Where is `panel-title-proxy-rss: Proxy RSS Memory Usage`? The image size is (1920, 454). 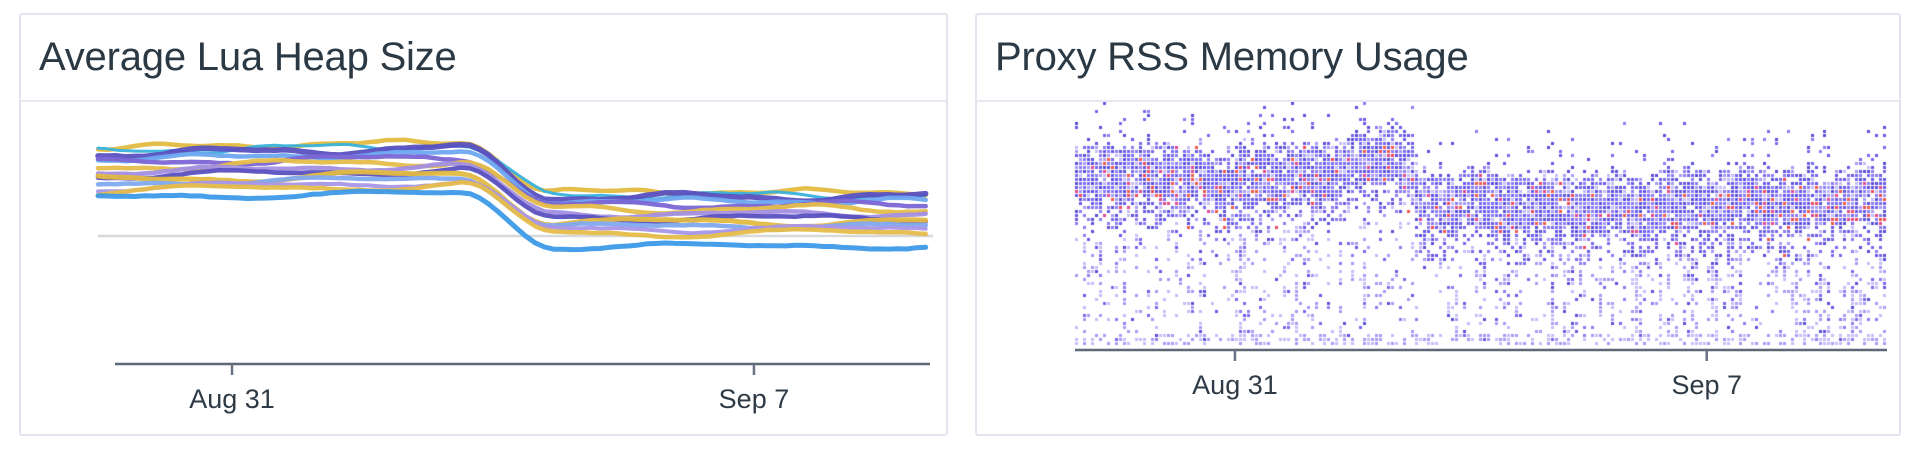 panel-title-proxy-rss: Proxy RSS Memory Usage is located at coordinates (1232, 57).